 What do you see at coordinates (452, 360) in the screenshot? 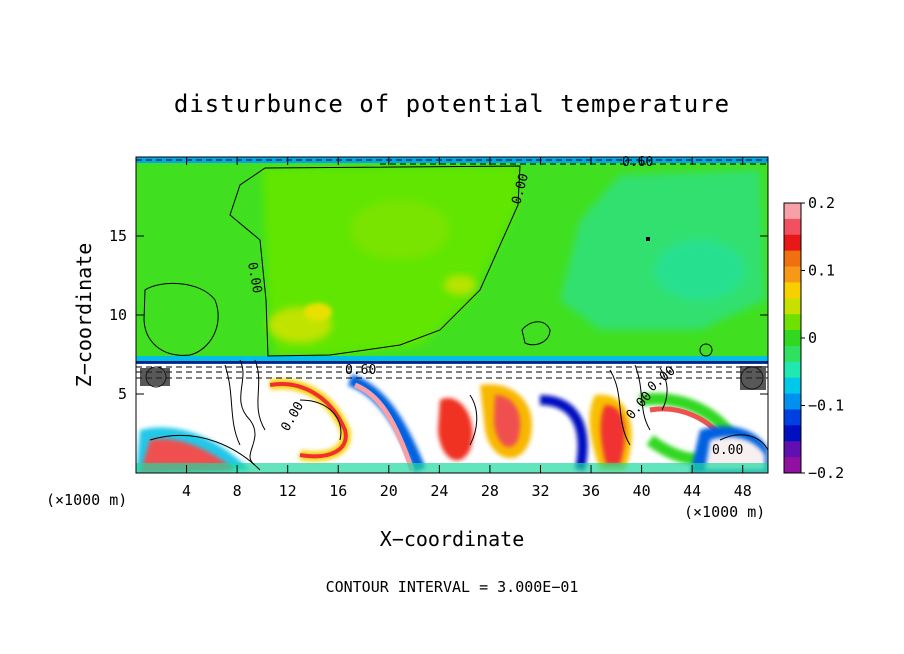
I see `inversion-band` at bounding box center [452, 360].